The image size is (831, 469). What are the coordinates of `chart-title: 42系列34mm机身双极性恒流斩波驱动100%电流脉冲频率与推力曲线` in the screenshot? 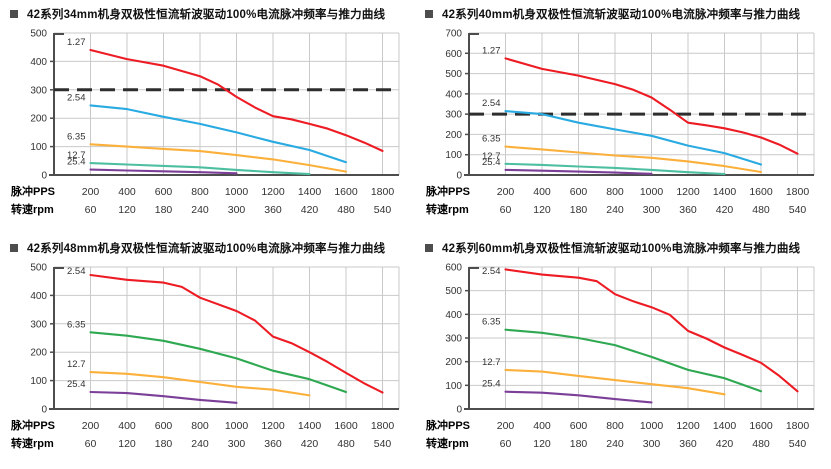 It's located at (206, 15).